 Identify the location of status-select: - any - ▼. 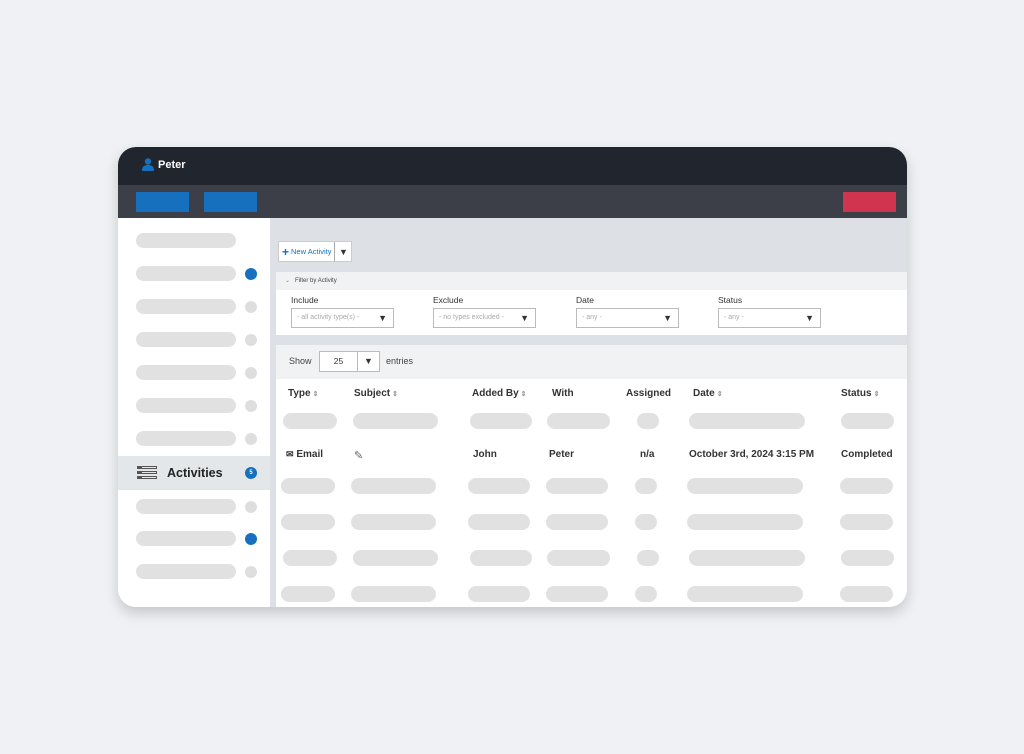
(769, 318).